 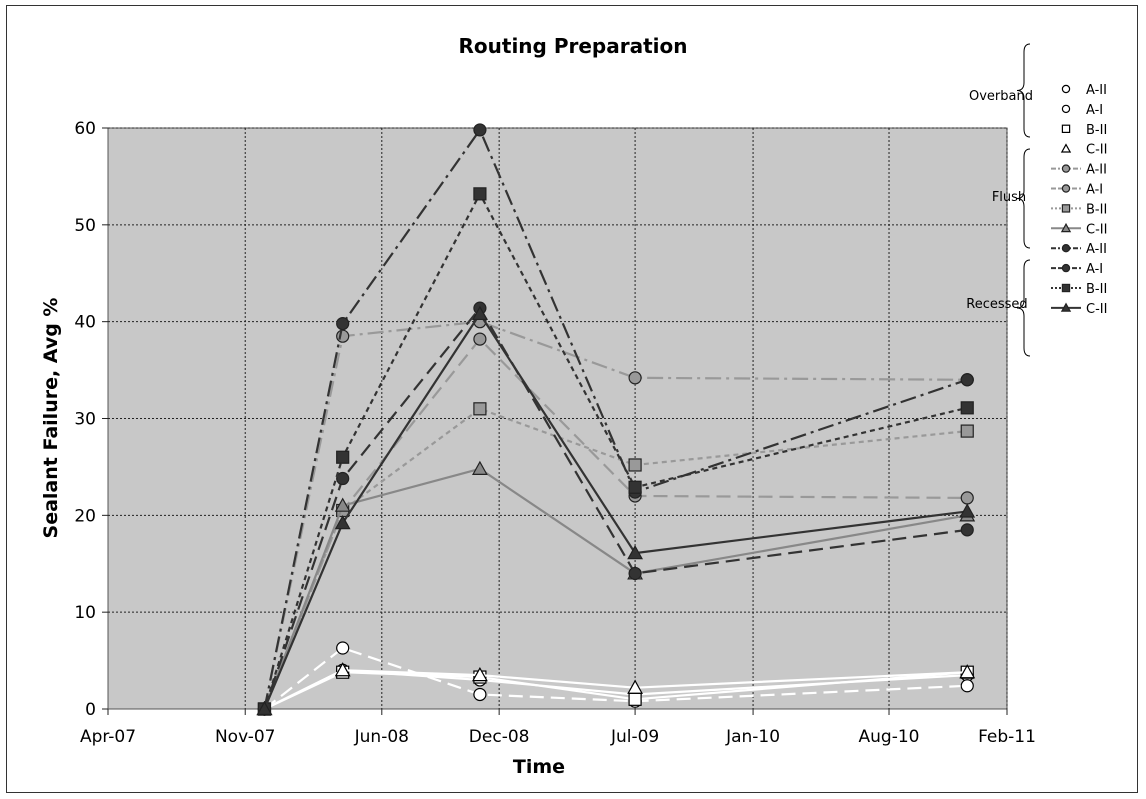 I want to click on y-tick-label: 10, so click(x=85, y=613).